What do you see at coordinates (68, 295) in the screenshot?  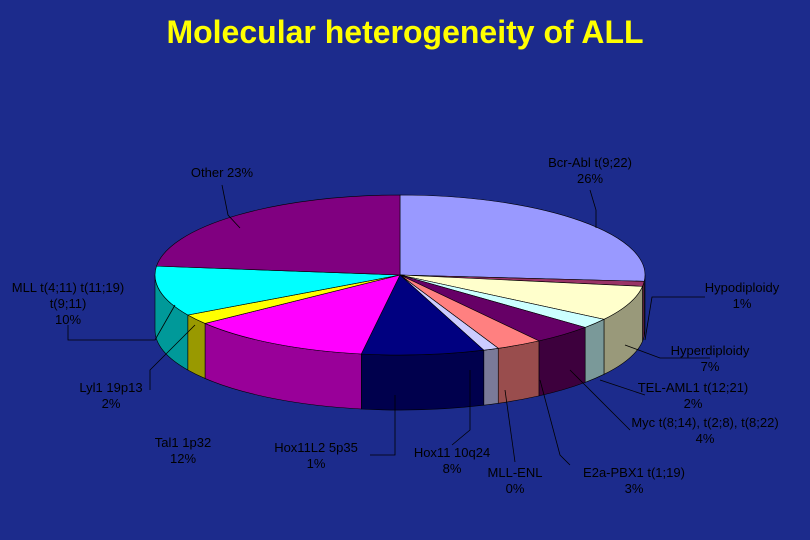 I see `category-label: MLL t(4;11) t(11;19) t(9;11)` at bounding box center [68, 295].